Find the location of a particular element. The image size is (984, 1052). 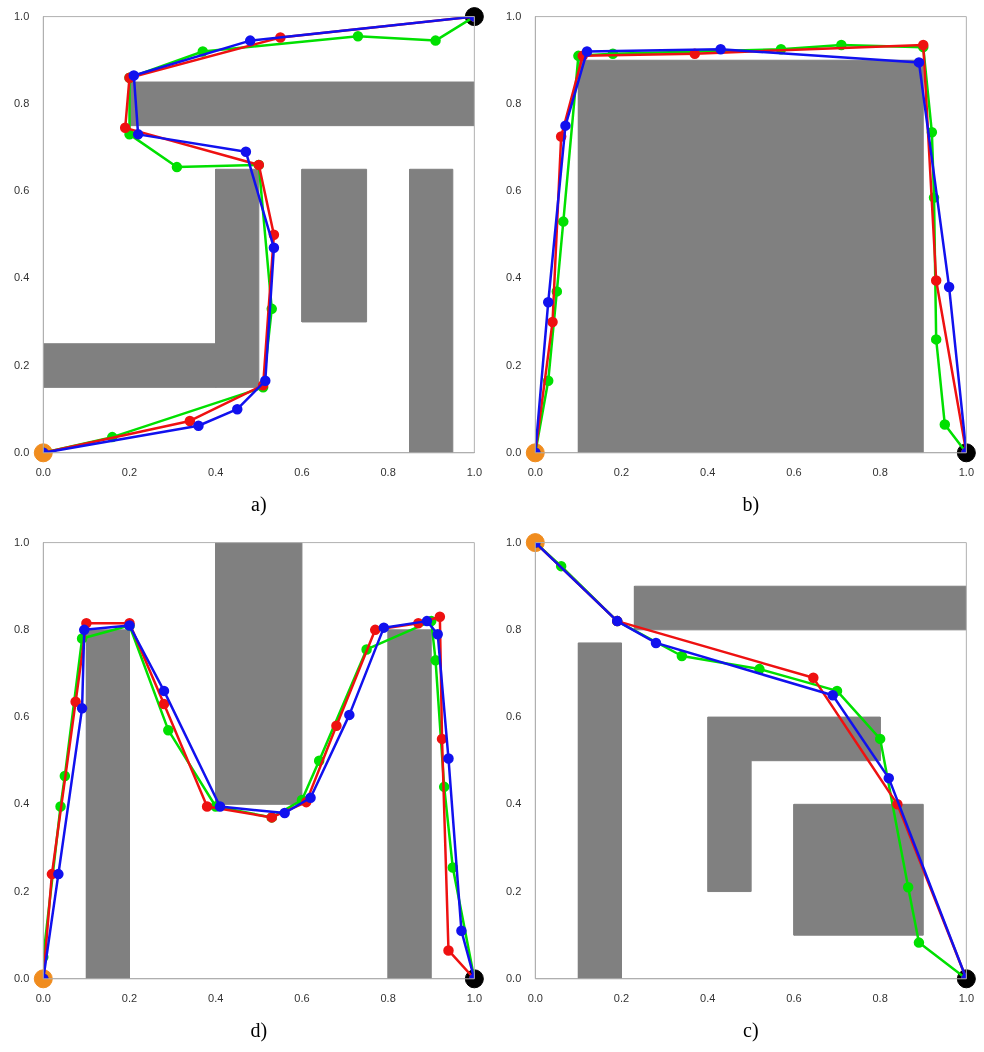

x-axis-title: d) is located at coordinates (259, 1031).